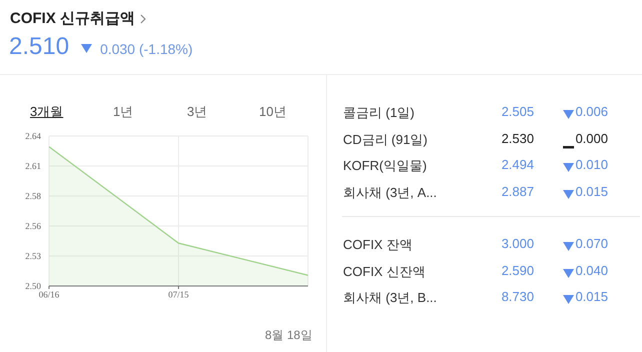 The width and height of the screenshot is (642, 352). I want to click on text: 1년, so click(123, 112).